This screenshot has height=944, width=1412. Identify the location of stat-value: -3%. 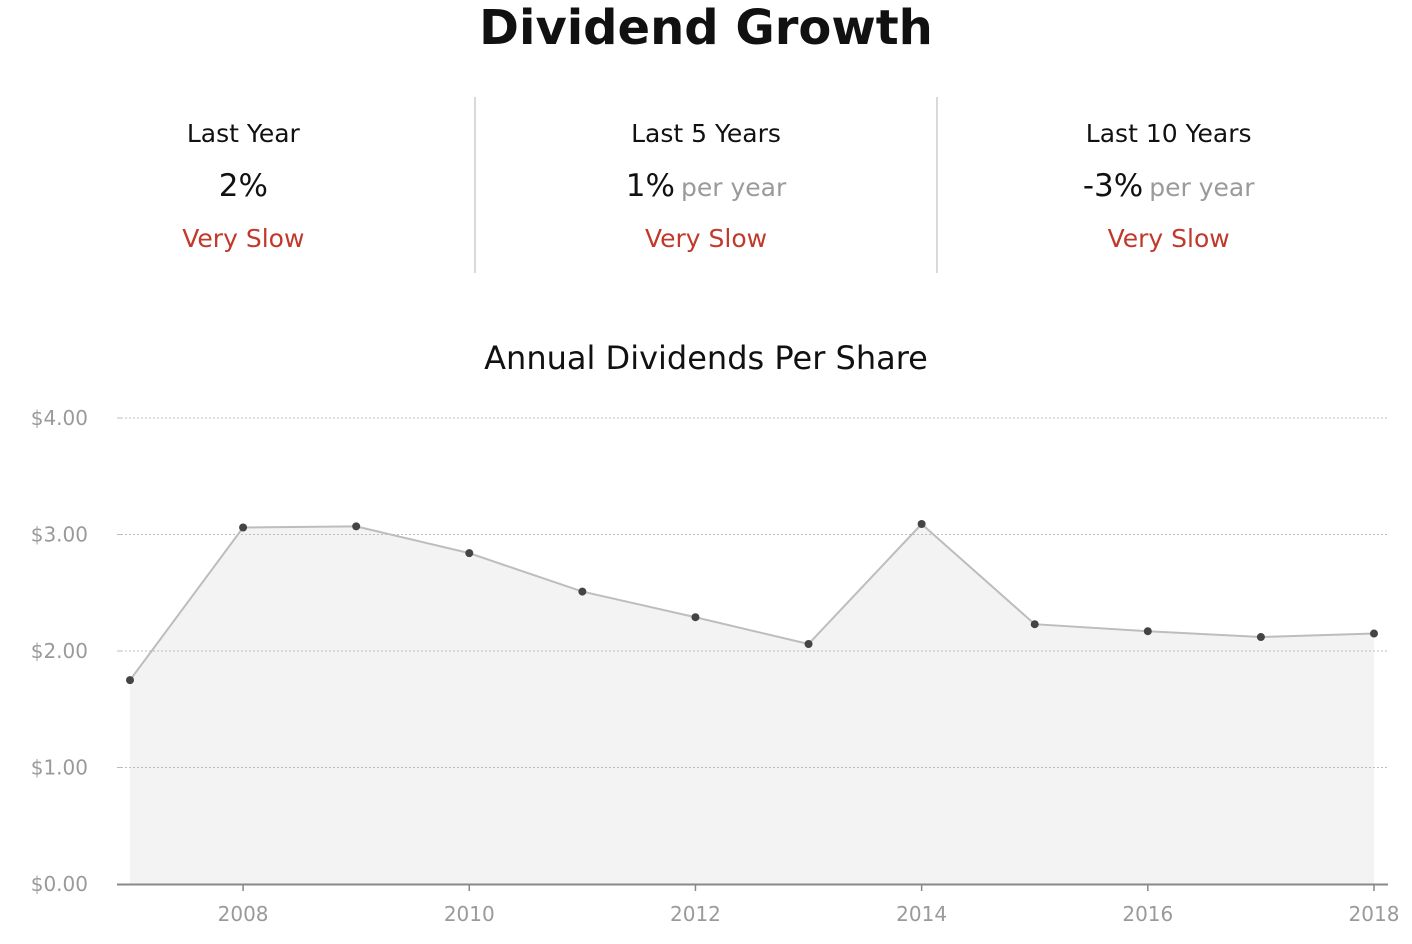
(1113, 186).